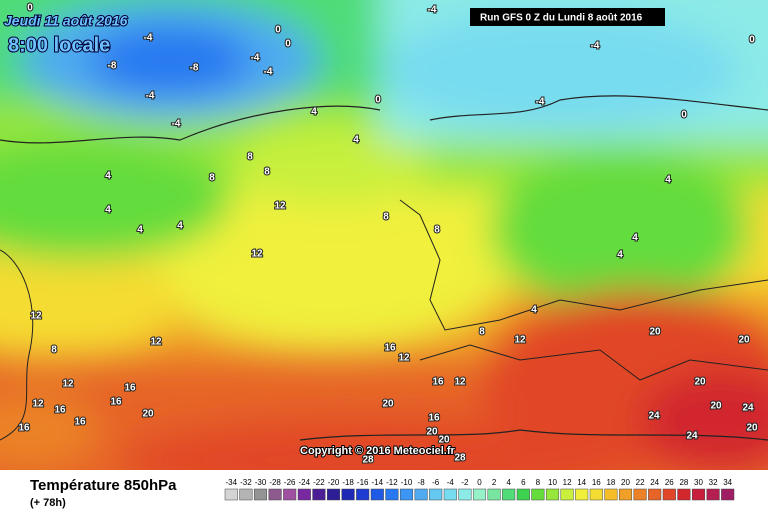  What do you see at coordinates (103, 485) in the screenshot?
I see `footer-title: Température 850hPa` at bounding box center [103, 485].